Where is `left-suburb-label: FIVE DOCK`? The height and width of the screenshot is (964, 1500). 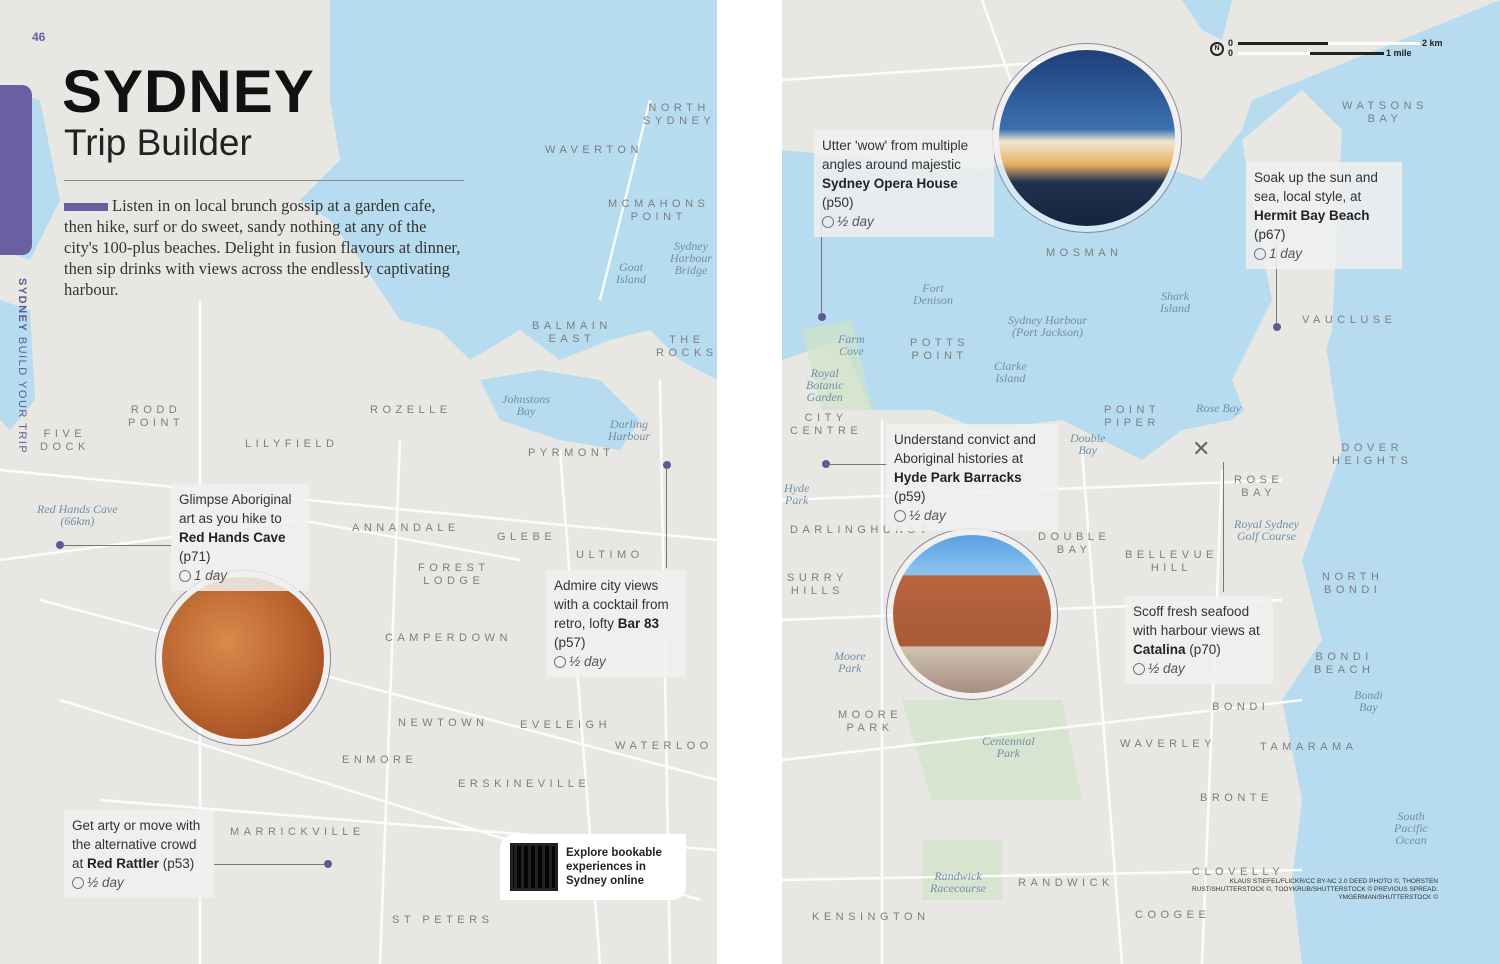 left-suburb-label: FIVE DOCK is located at coordinates (65, 440).